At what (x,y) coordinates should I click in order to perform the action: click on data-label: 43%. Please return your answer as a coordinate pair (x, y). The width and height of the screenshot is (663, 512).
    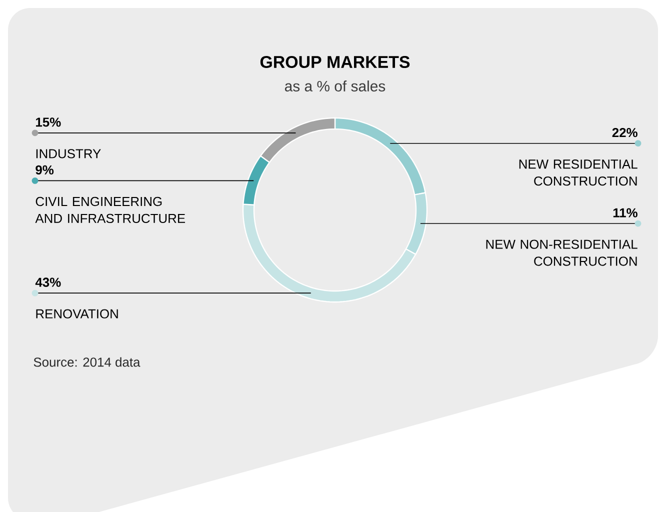
    Looking at the image, I should click on (48, 282).